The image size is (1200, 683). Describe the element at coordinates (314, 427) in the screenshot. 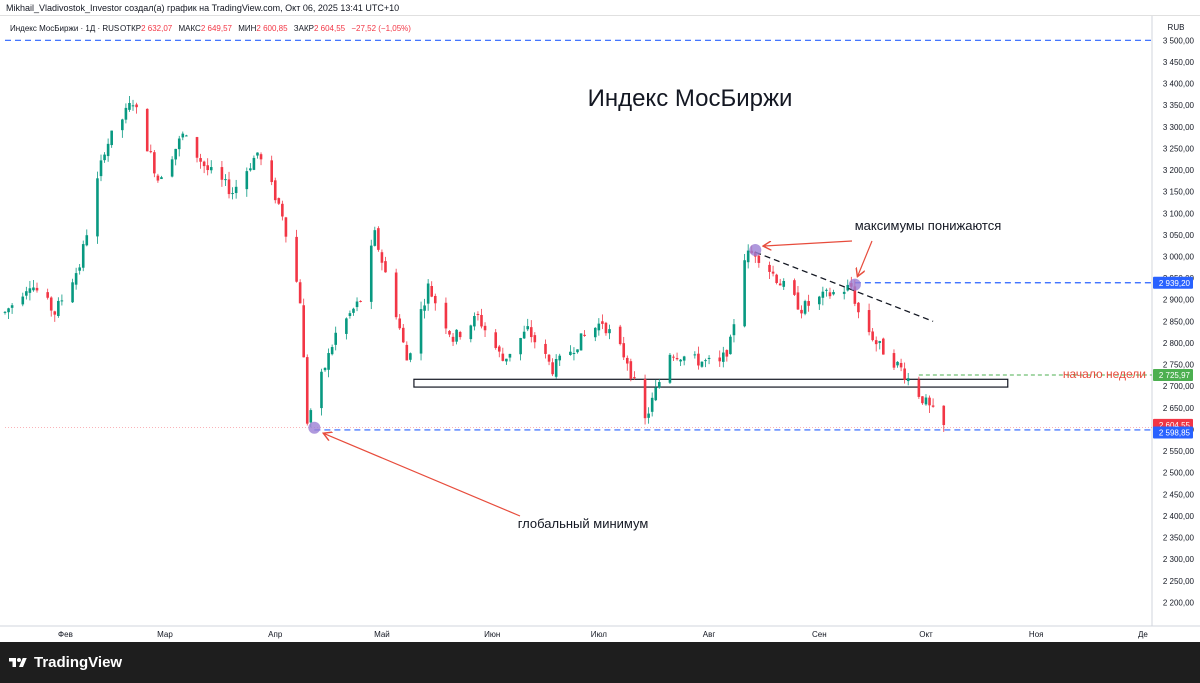

I see `extremum-marker` at that location.